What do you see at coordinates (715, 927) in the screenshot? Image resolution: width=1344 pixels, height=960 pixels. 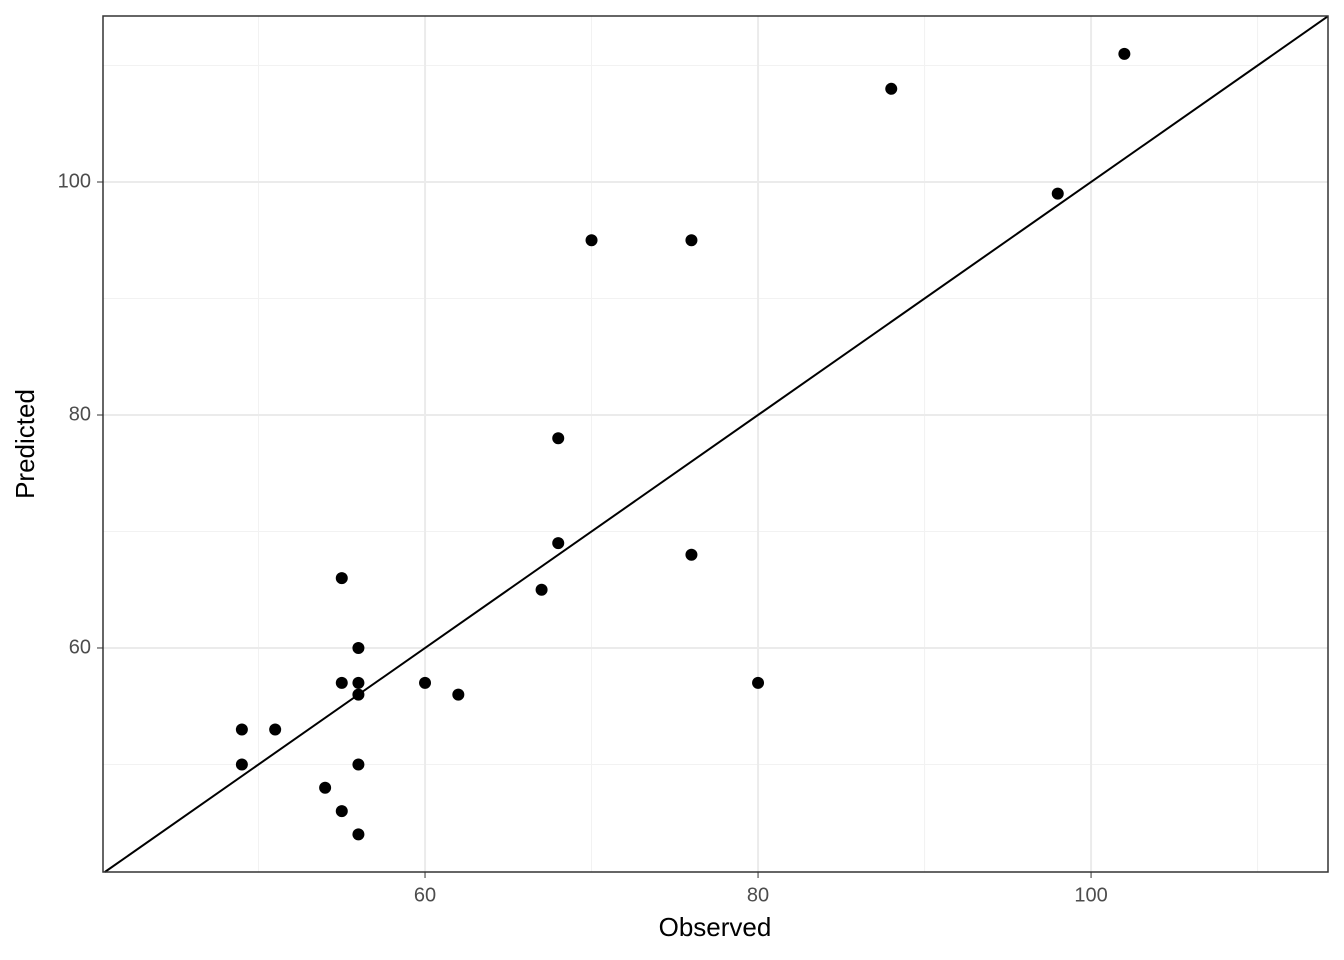 I see `x-axis-title: Observed` at bounding box center [715, 927].